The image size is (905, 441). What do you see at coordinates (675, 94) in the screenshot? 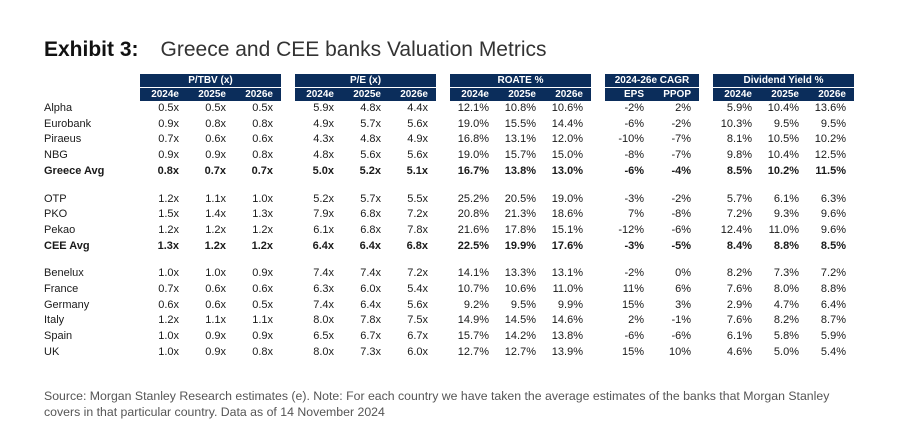
I see `column-header: PPOP` at bounding box center [675, 94].